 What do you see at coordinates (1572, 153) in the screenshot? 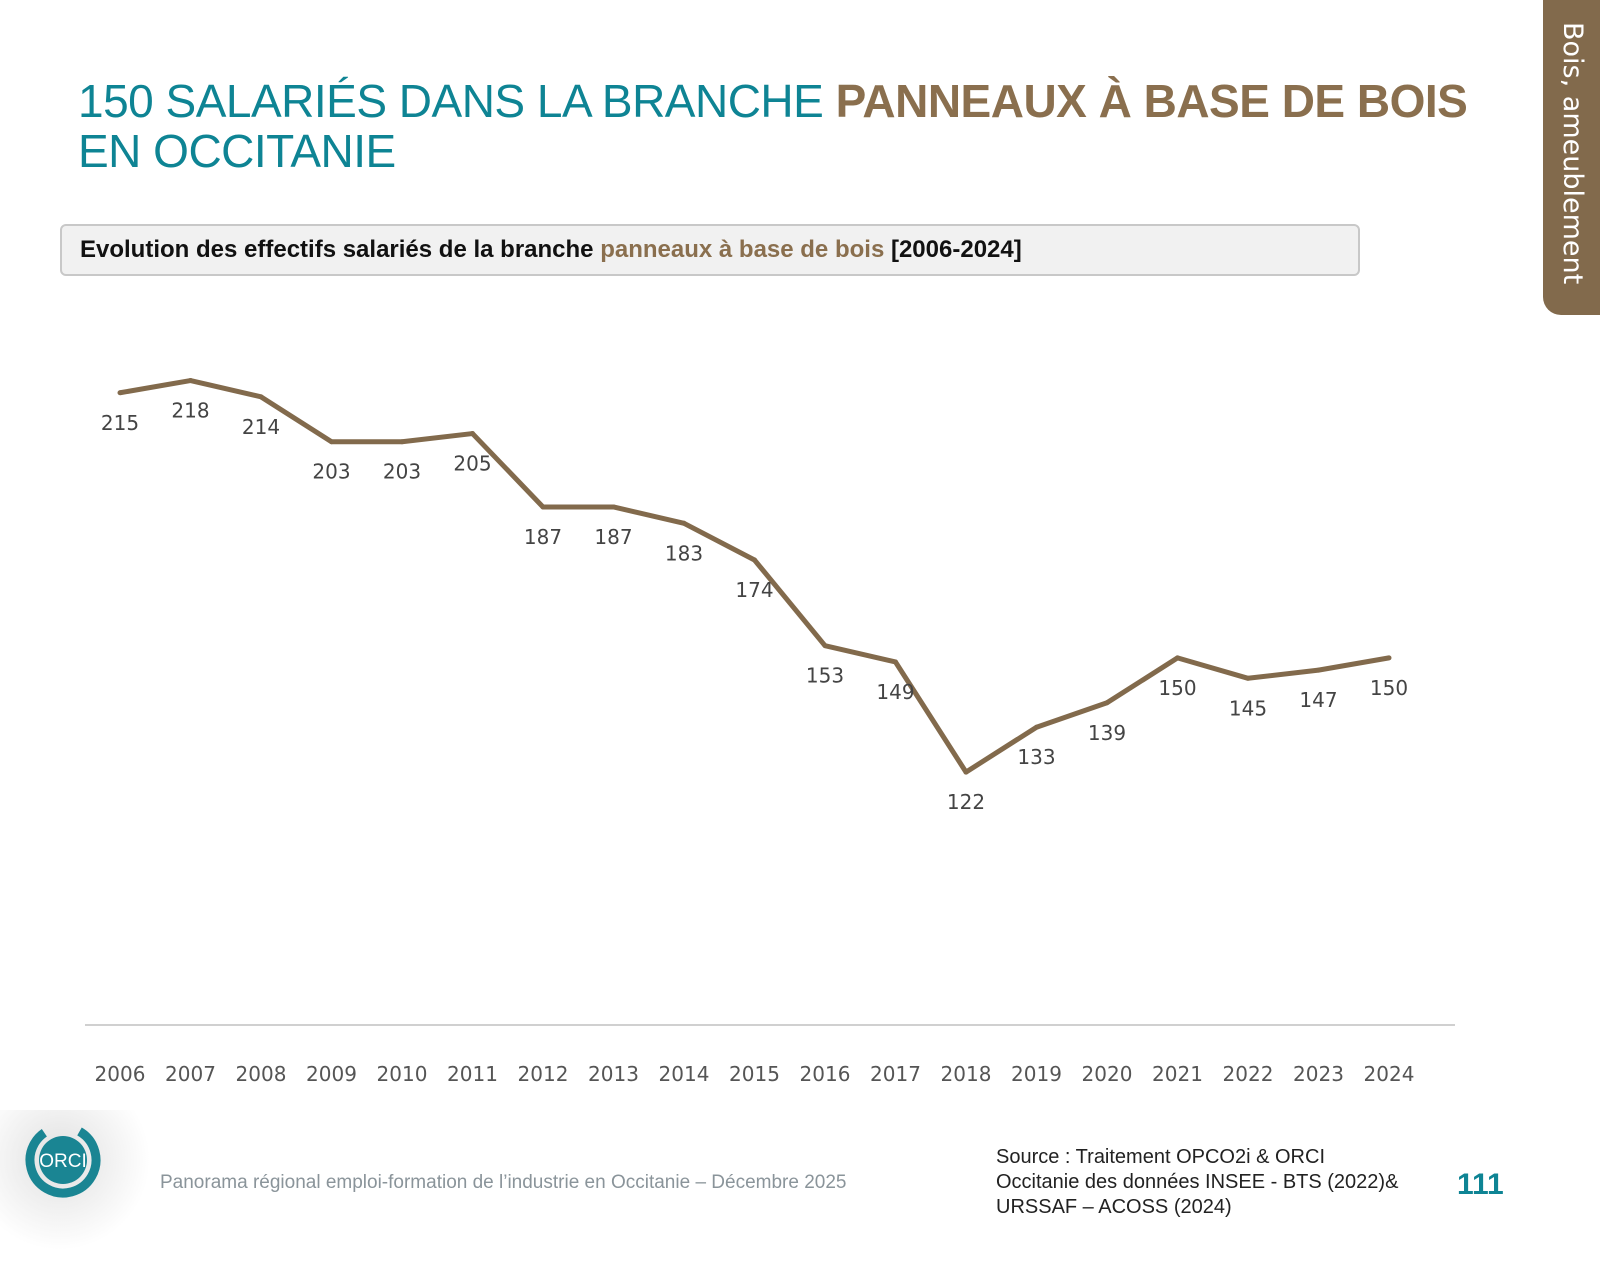
I see `section-tab-label: Bois, ameublement` at bounding box center [1572, 153].